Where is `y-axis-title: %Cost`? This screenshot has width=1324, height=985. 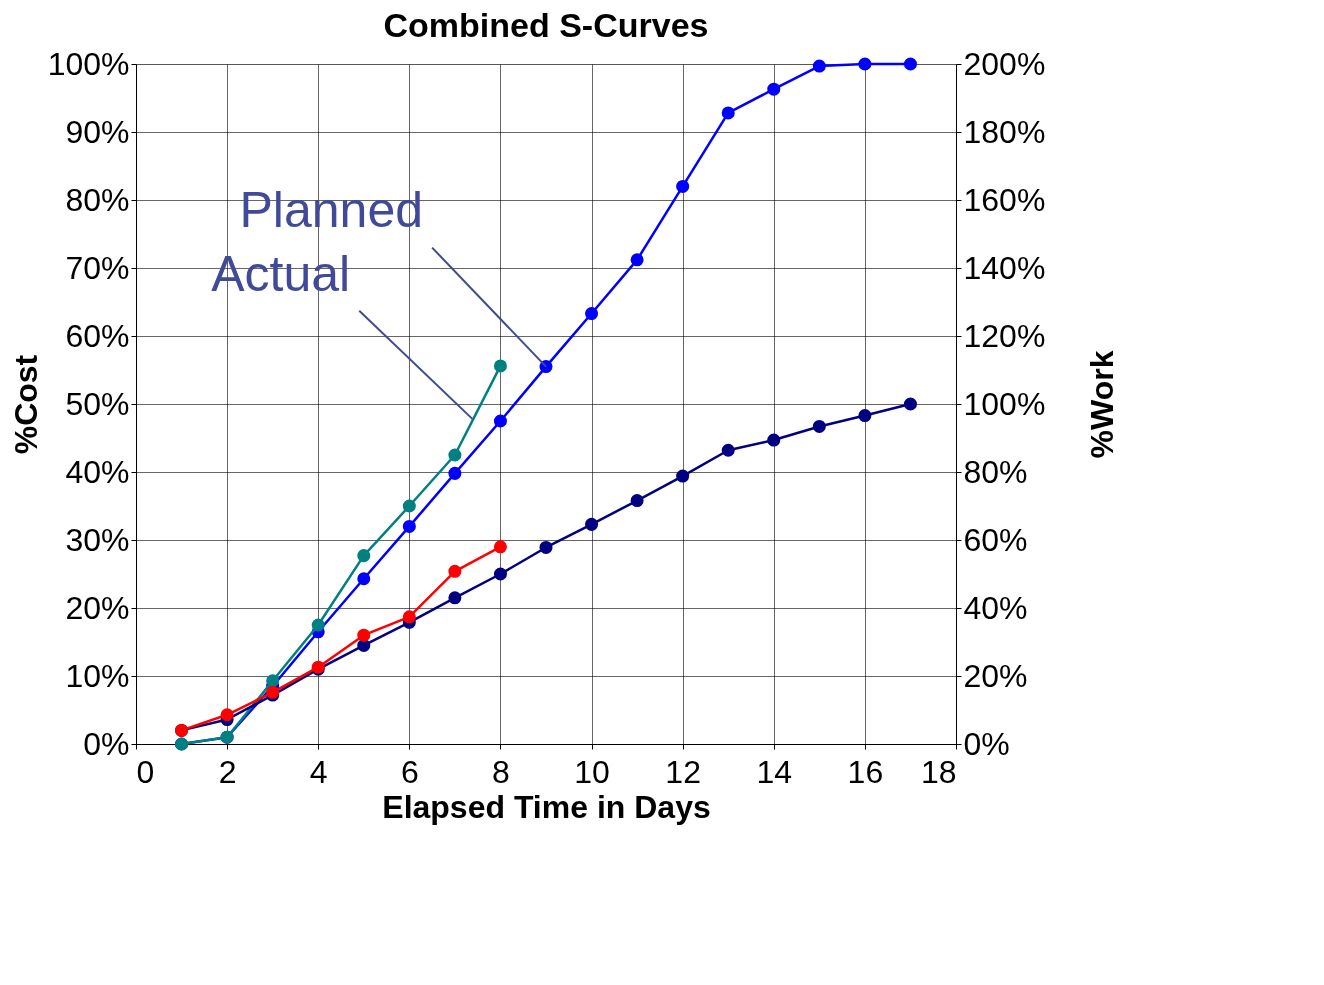 y-axis-title: %Cost is located at coordinates (25, 404).